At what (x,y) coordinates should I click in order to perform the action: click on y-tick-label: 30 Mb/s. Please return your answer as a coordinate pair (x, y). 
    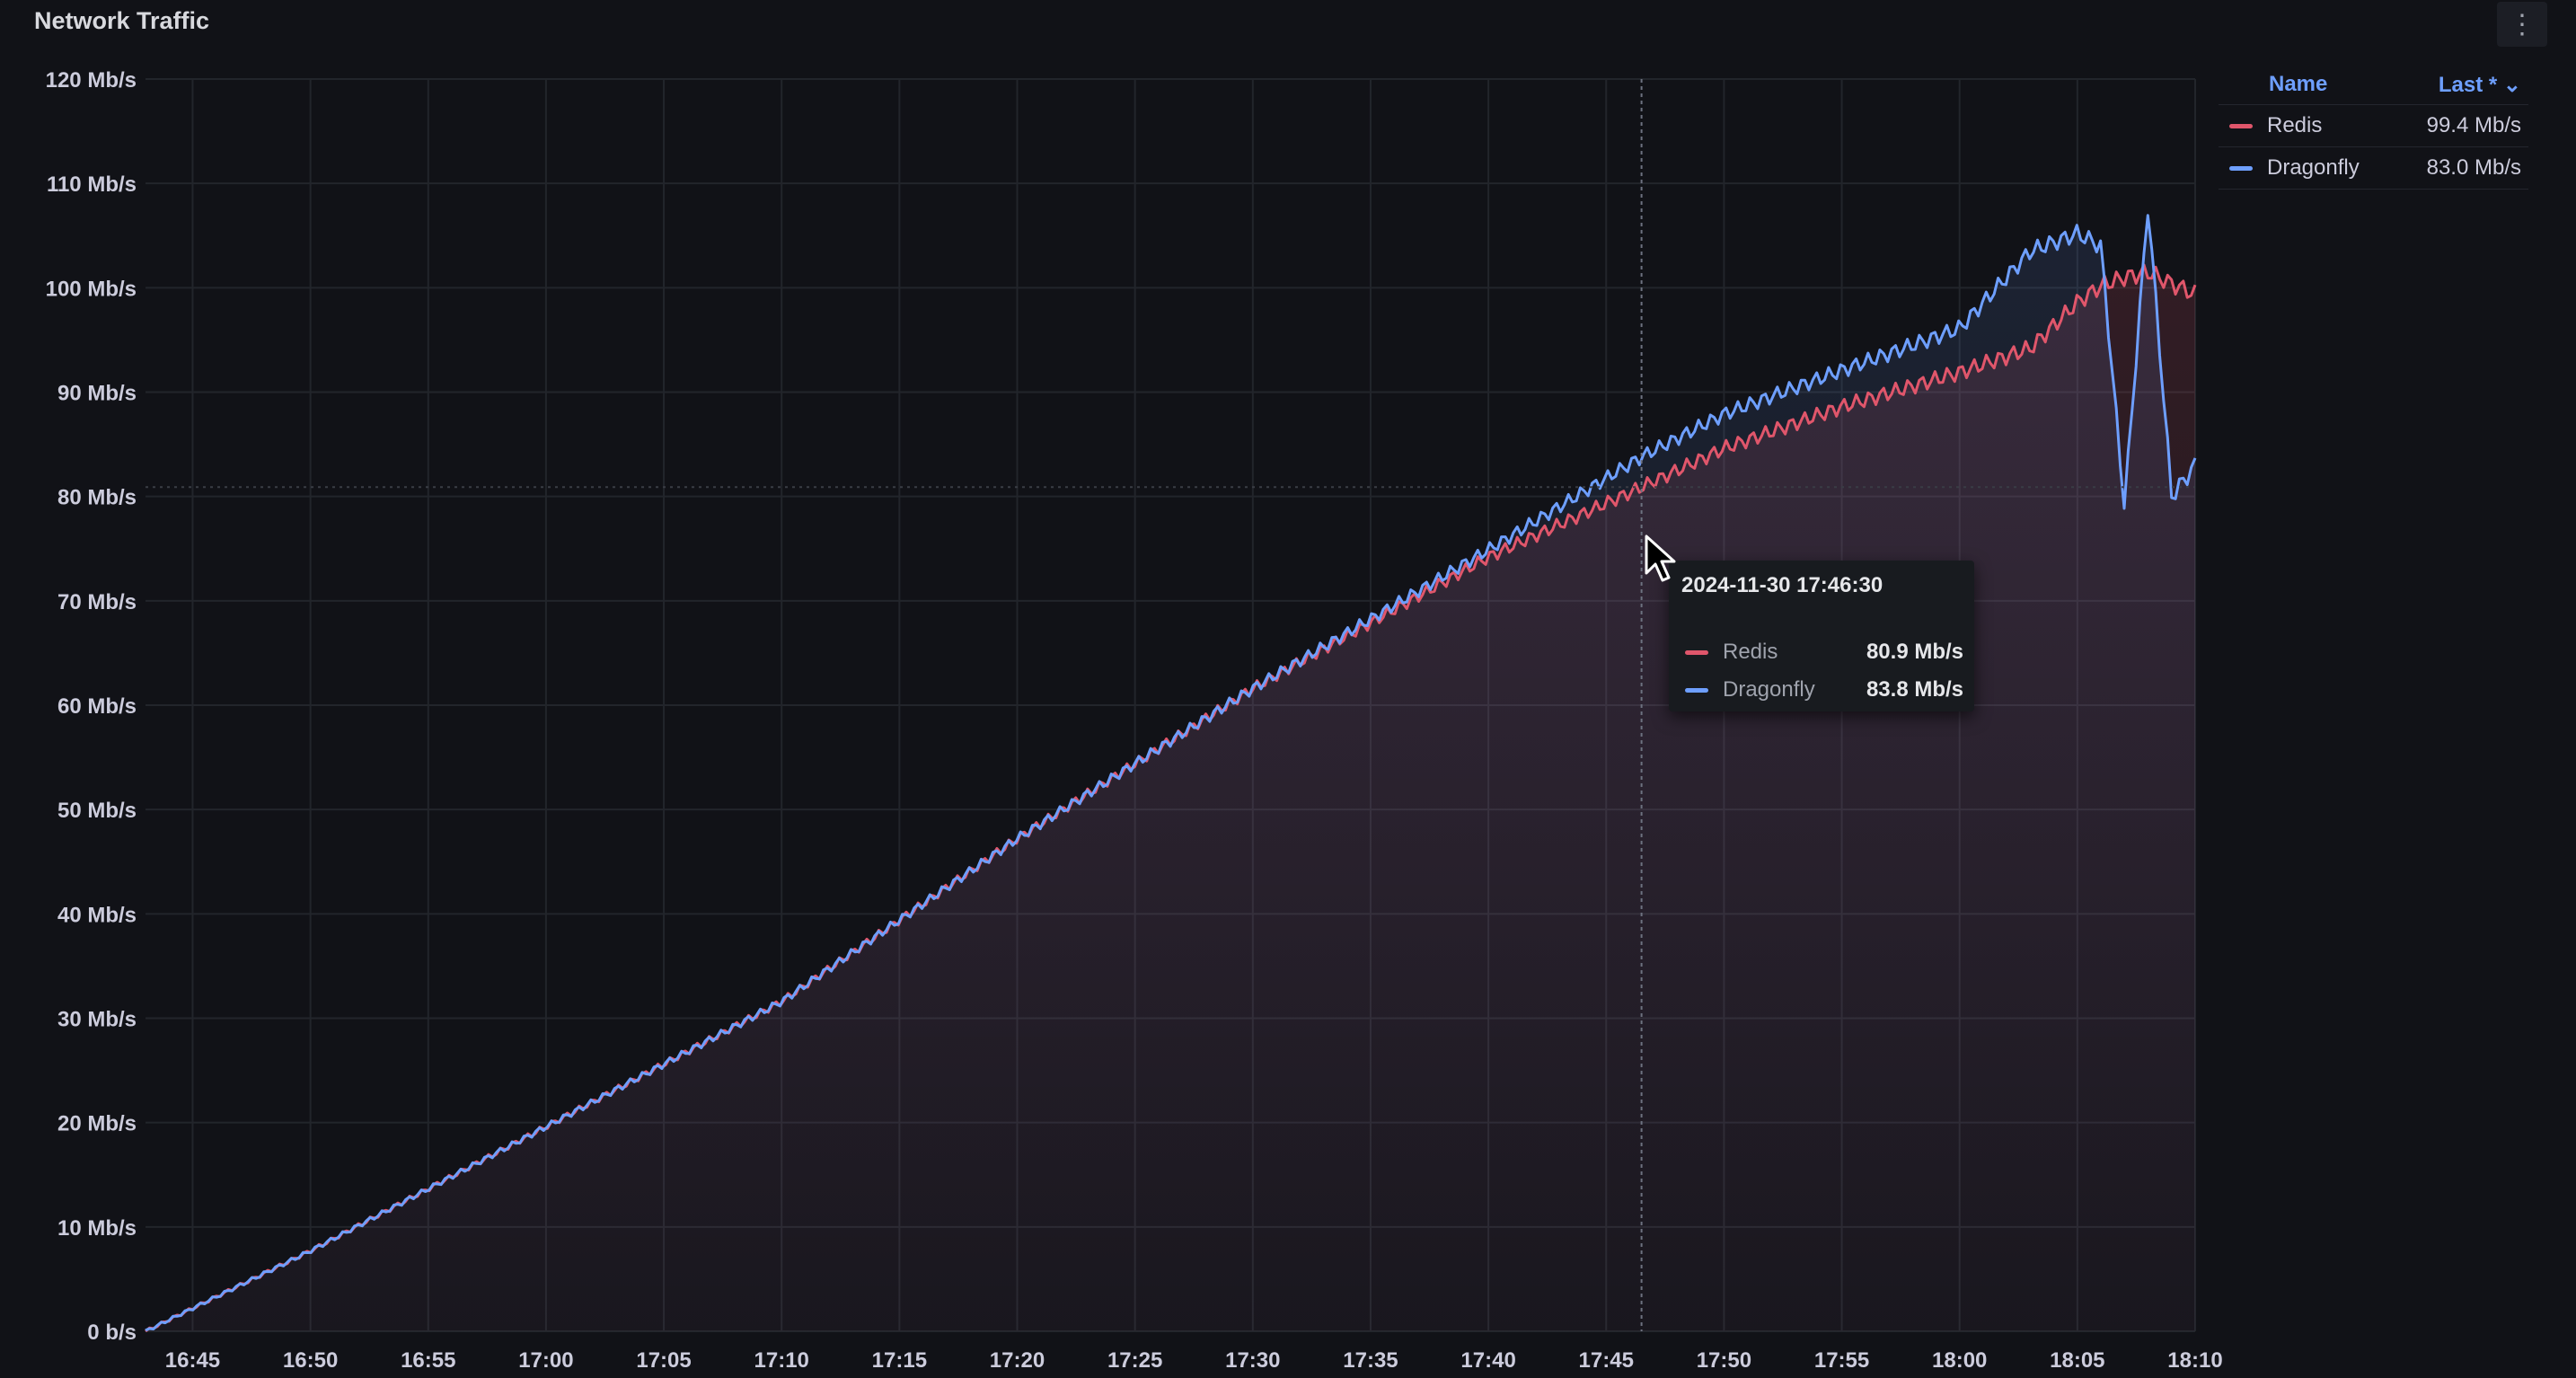
    Looking at the image, I should click on (97, 1020).